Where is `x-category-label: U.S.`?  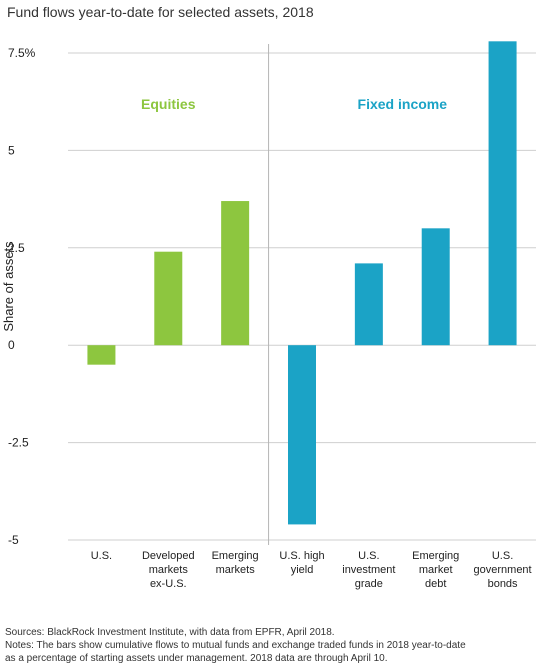
x-category-label: U.S. is located at coordinates (101, 556).